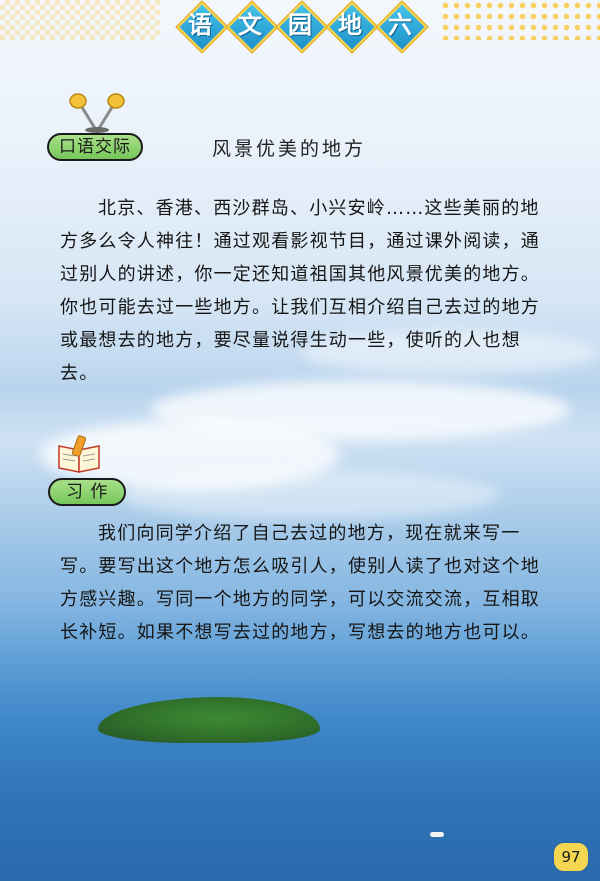 The image size is (600, 881). Describe the element at coordinates (209, 720) in the screenshot. I see `island` at that location.